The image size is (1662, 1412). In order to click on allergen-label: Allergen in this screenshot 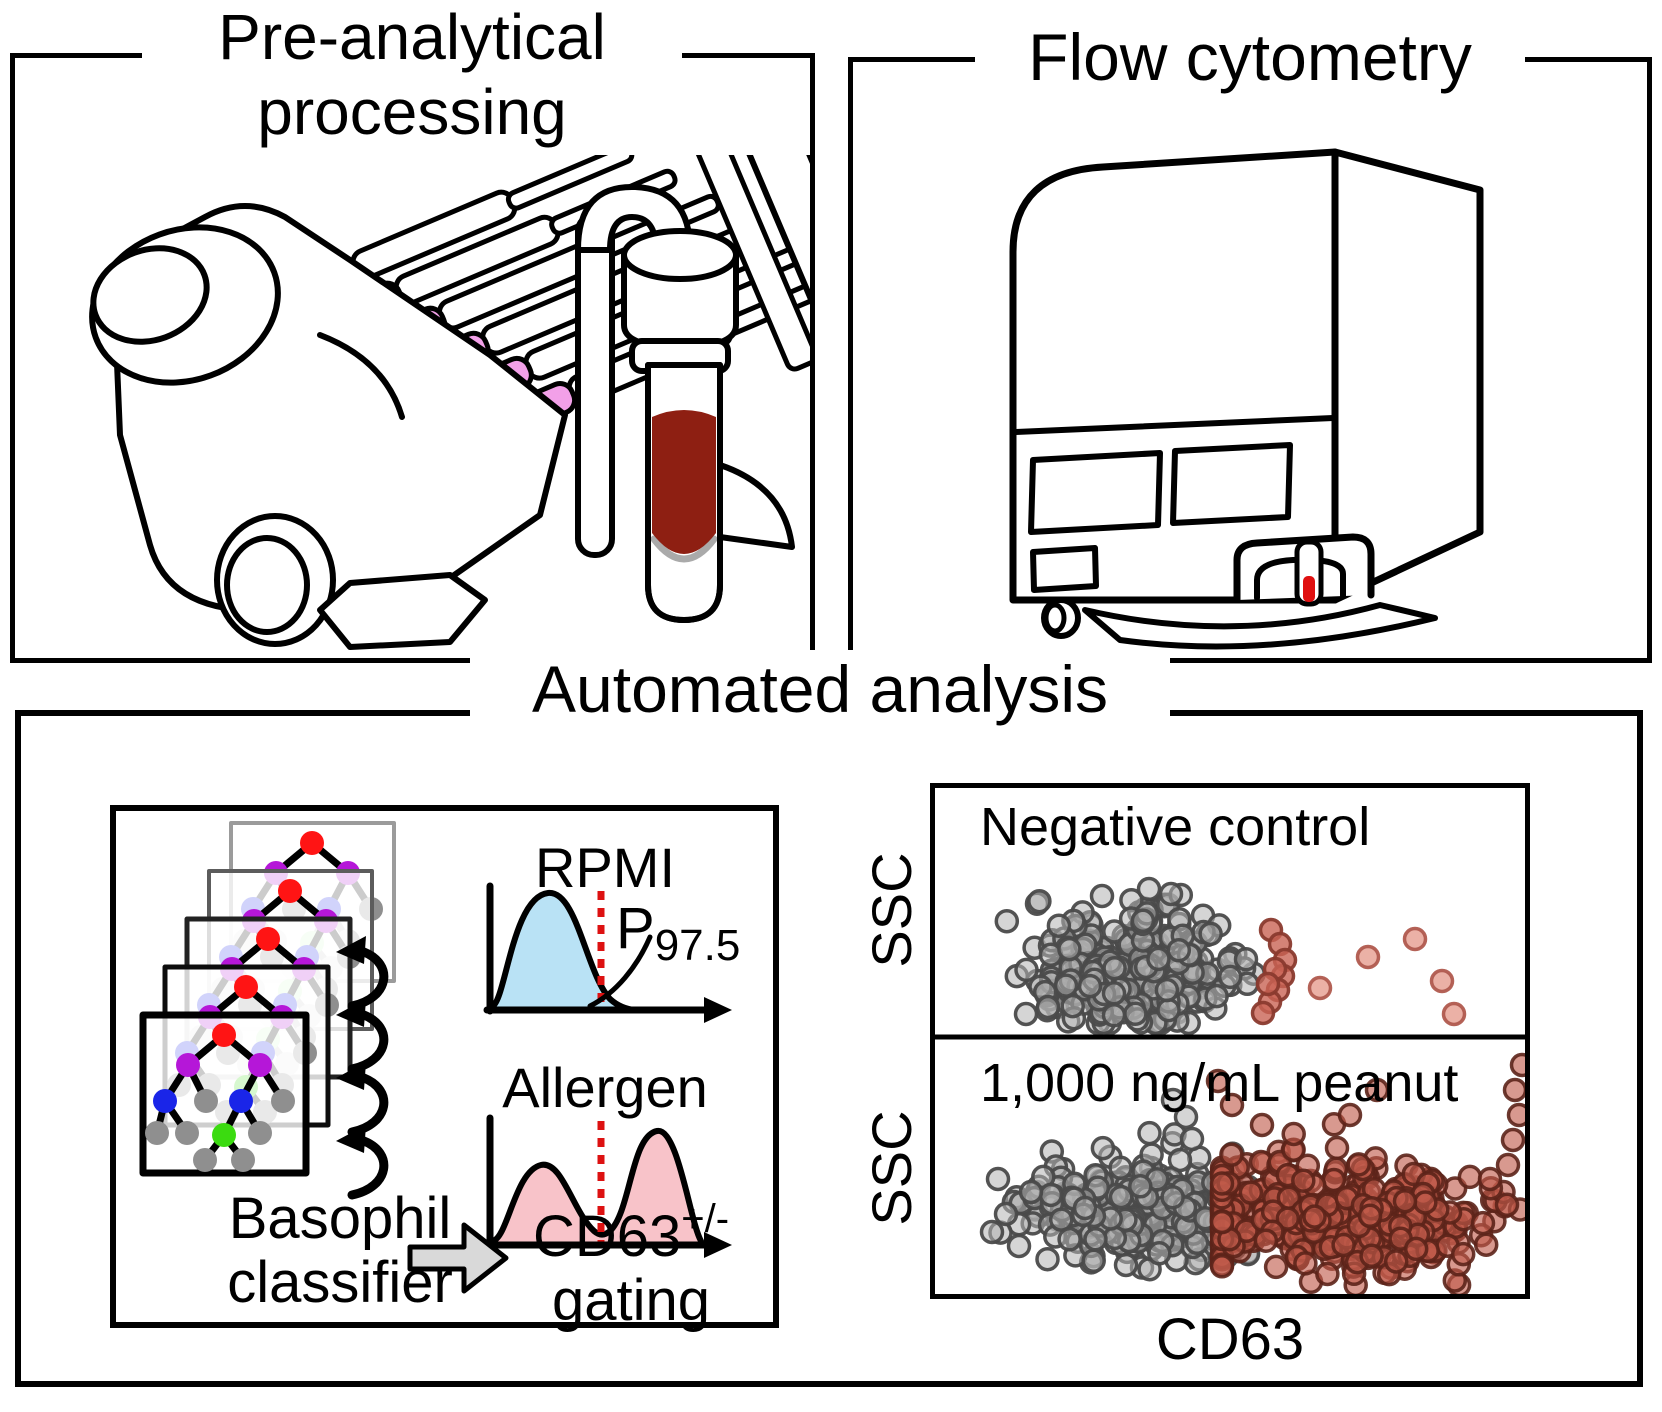, I will do `click(605, 1087)`.